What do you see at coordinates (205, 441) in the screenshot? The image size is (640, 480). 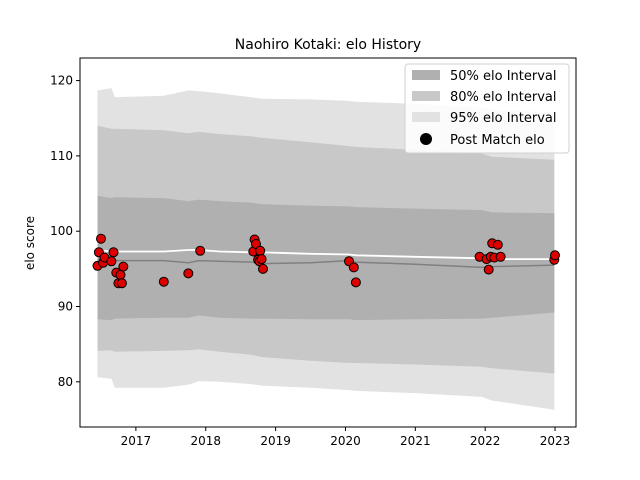 I see `x-tick-label: 2018` at bounding box center [205, 441].